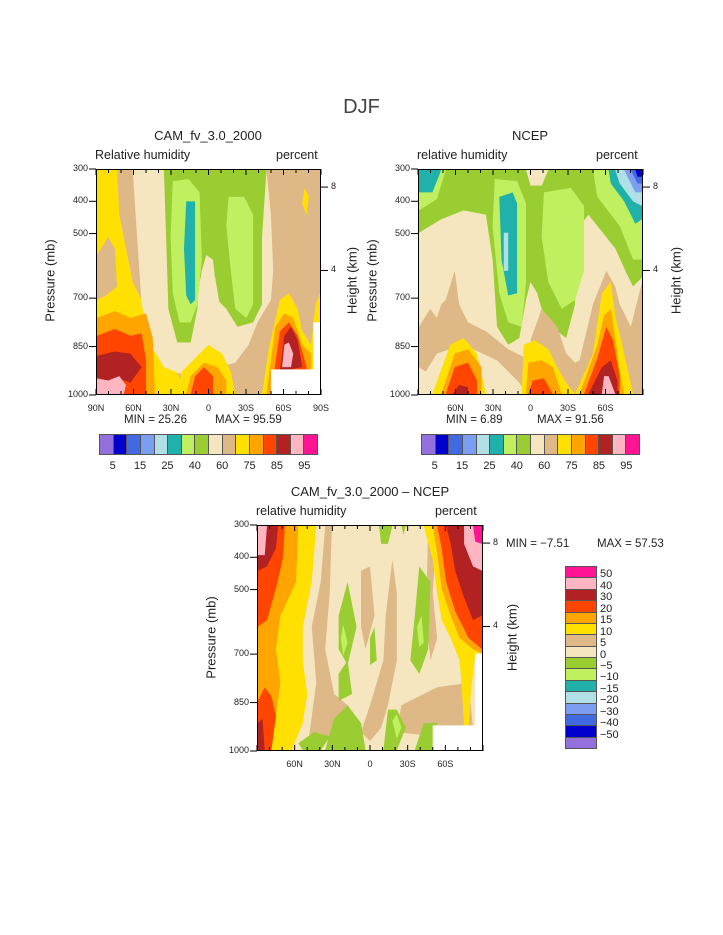 This screenshot has height=935, width=723. What do you see at coordinates (676, 280) in the screenshot?
I see `panel2-right-axis-label: Height (km)` at bounding box center [676, 280].